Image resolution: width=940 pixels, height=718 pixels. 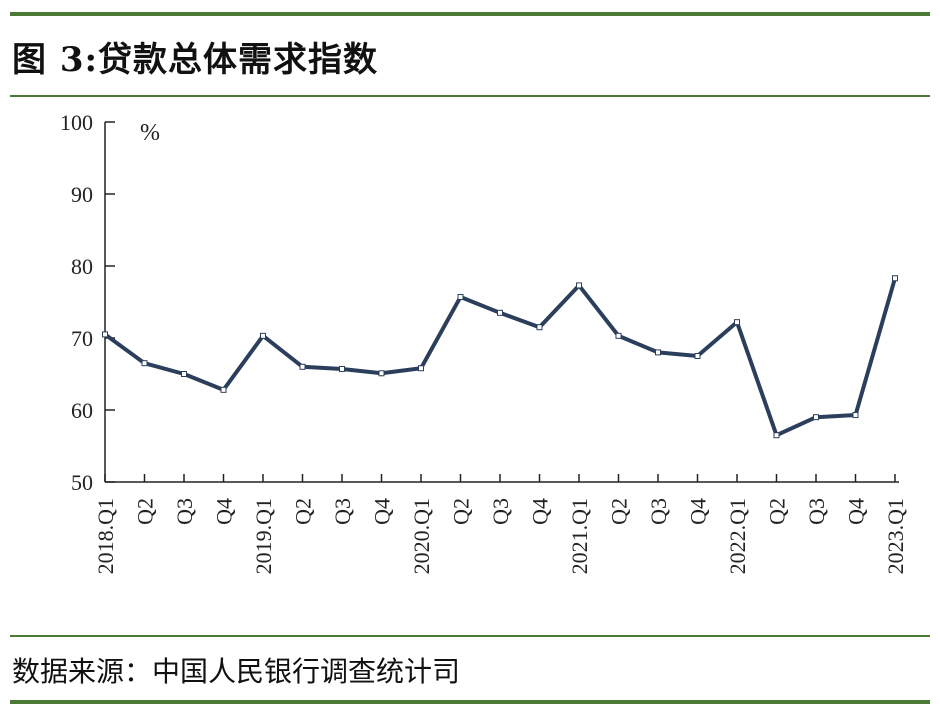 What do you see at coordinates (470, 702) in the screenshot?
I see `bottom-rule` at bounding box center [470, 702].